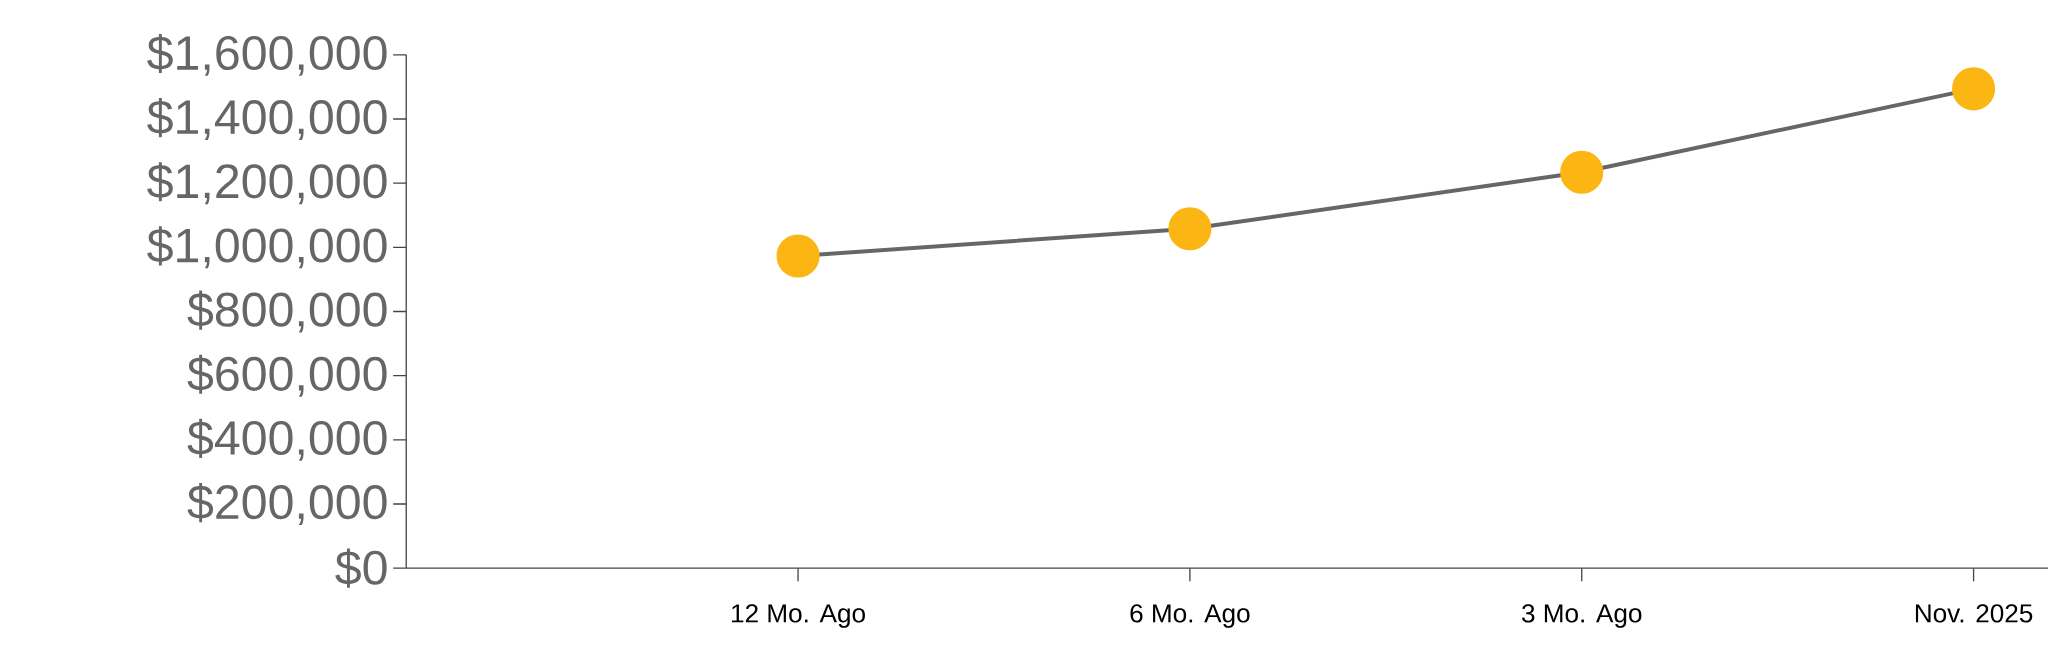 This screenshot has height=664, width=2048. What do you see at coordinates (287, 440) in the screenshot?
I see `y-tick-label: $400,000` at bounding box center [287, 440].